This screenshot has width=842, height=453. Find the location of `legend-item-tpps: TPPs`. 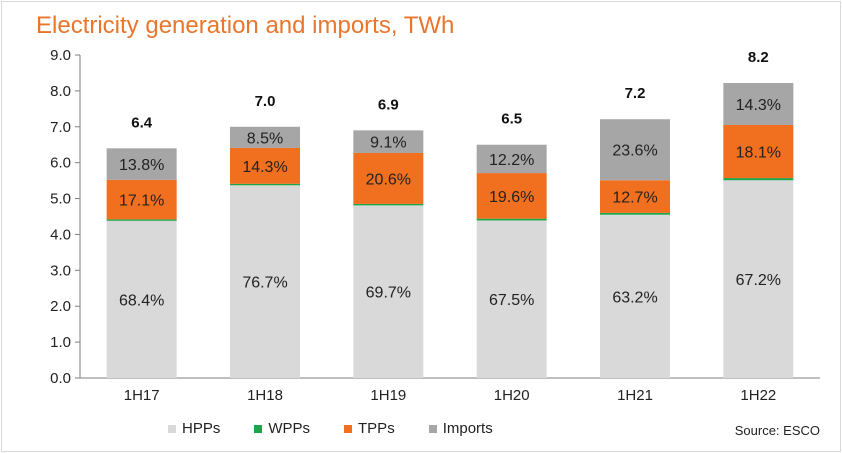

legend-item-tpps: TPPs is located at coordinates (369, 428).